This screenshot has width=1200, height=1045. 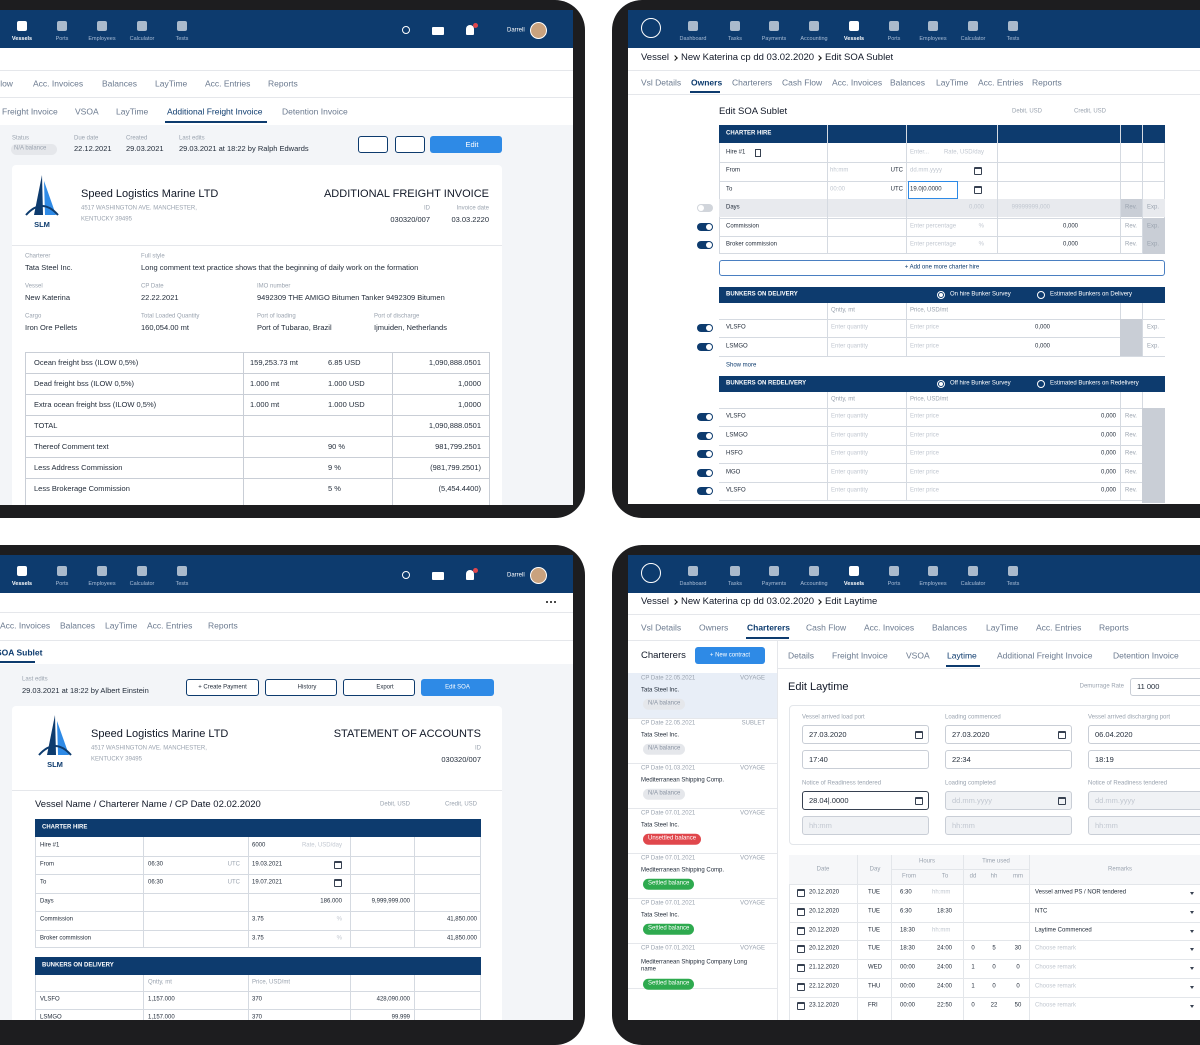 I want to click on table-header: BUNKERS ON REDELIVERY, so click(x=766, y=383).